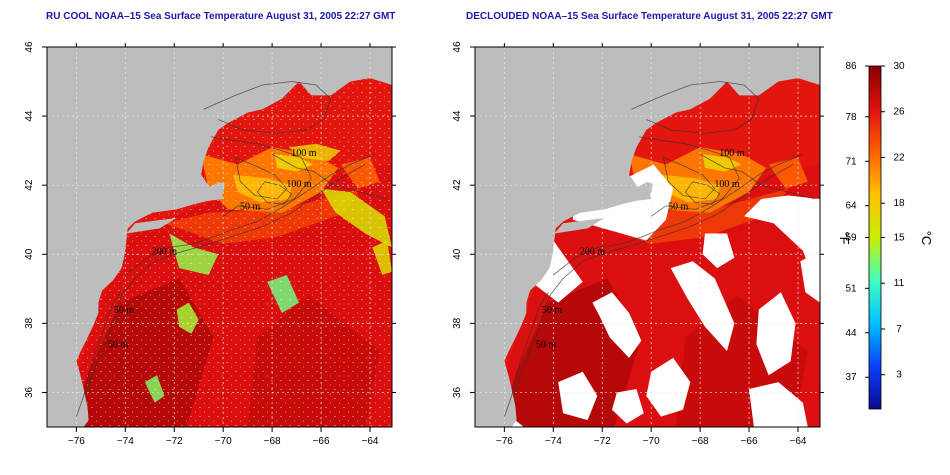 This screenshot has width=950, height=475. I want to click on celsius-tick-label: 3, so click(899, 375).